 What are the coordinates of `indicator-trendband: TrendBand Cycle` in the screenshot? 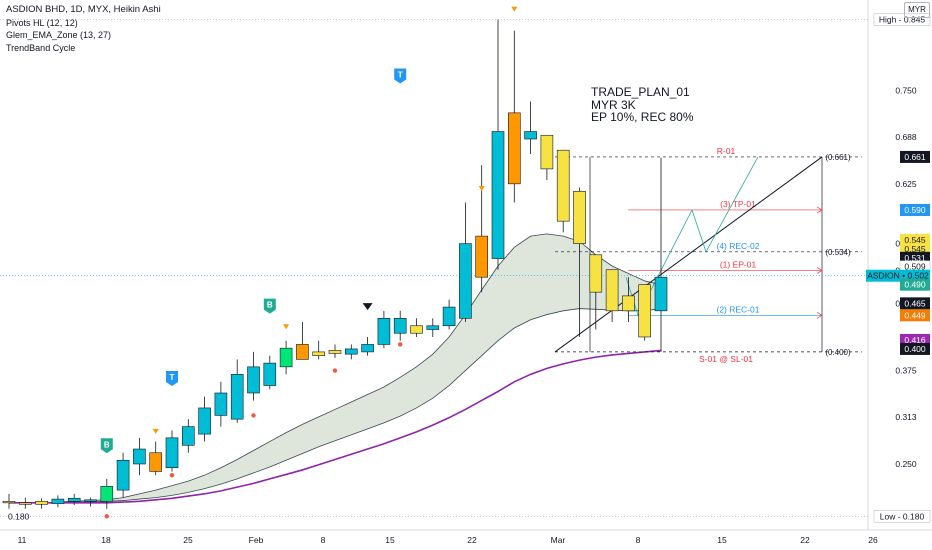 It's located at (41, 47).